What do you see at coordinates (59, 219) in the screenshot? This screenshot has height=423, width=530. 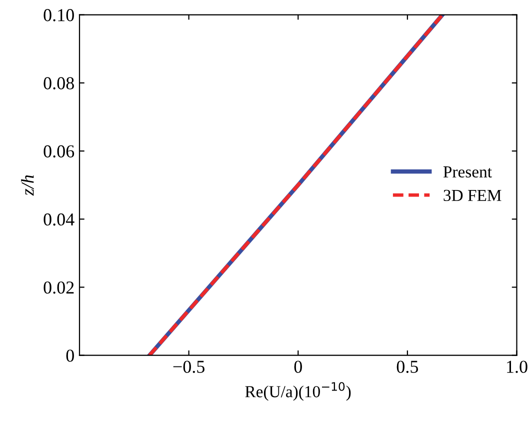 I see `y-tick-label: 0.04` at bounding box center [59, 219].